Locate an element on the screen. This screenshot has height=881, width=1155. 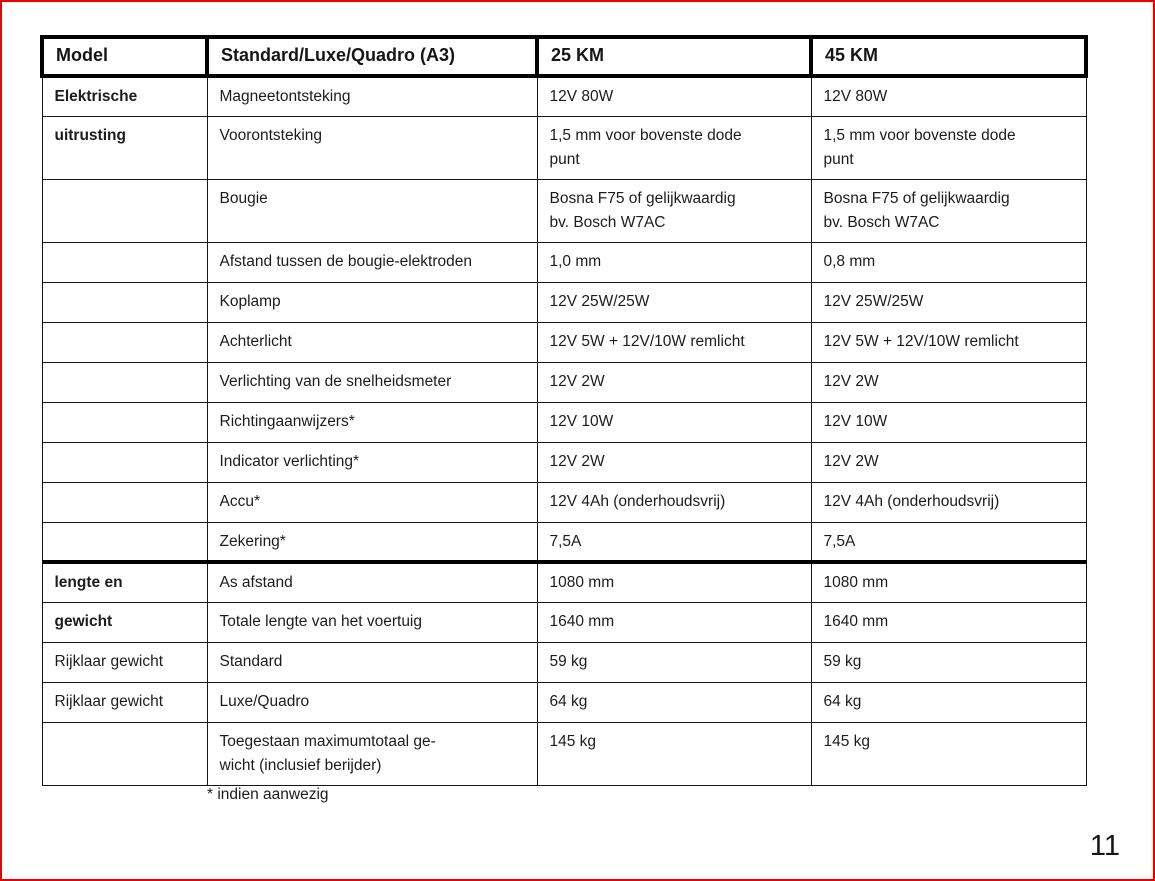
cell-25km: 1,5 mm voor bovenste dode punt is located at coordinates (674, 147).